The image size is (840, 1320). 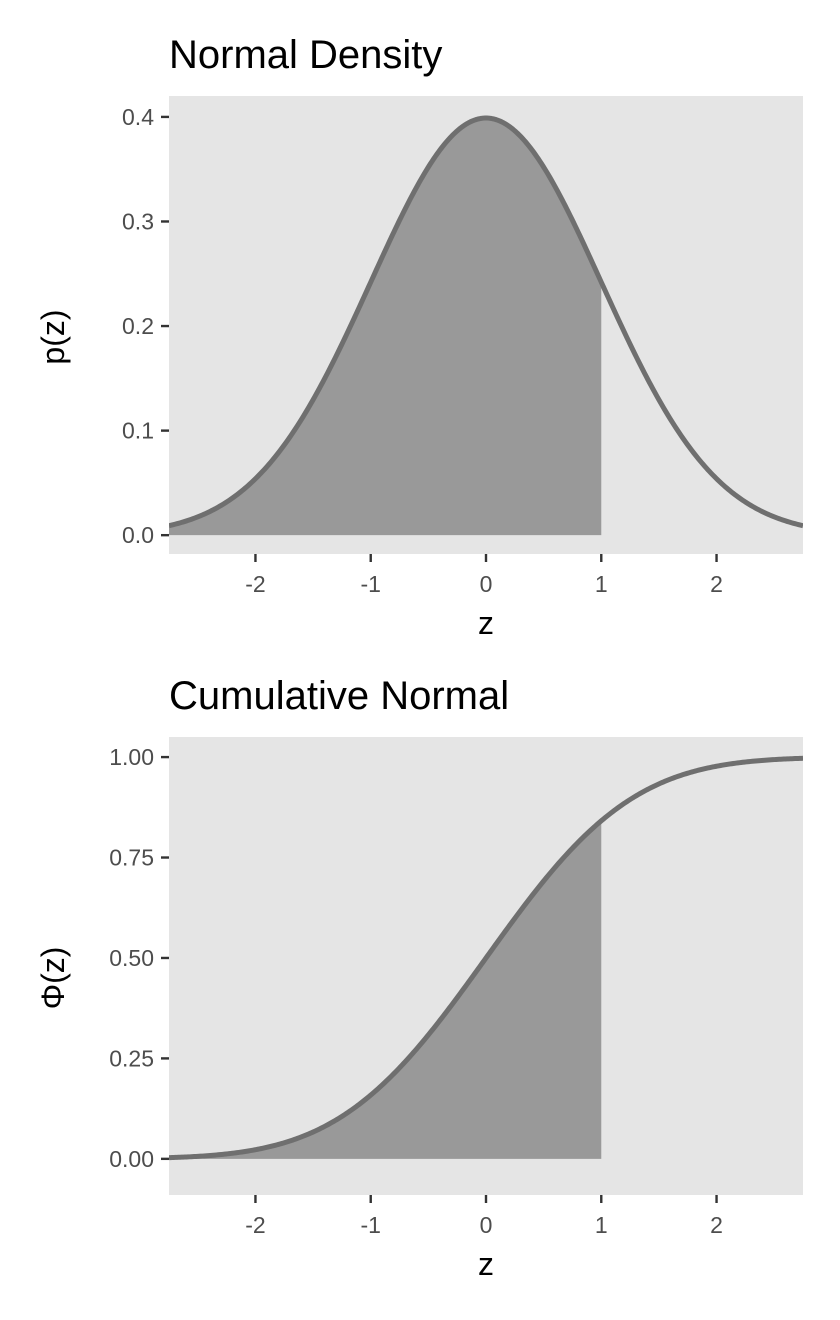 What do you see at coordinates (305, 55) in the screenshot?
I see `chart-title: Normal Density` at bounding box center [305, 55].